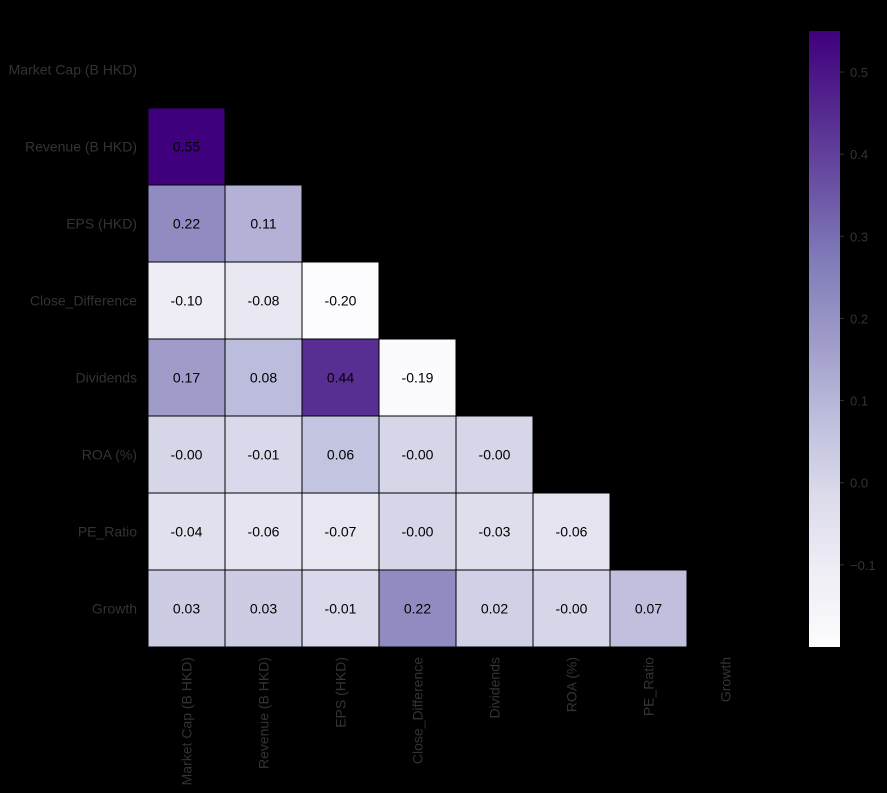  I want to click on cell-value-label: -0.10, so click(187, 301).